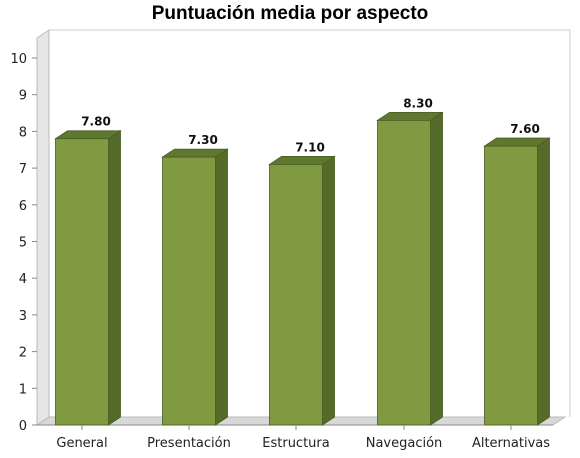  I want to click on y-axis: 0 1 2 3 4 5 6 7 8 9 10, so click(23, 243).